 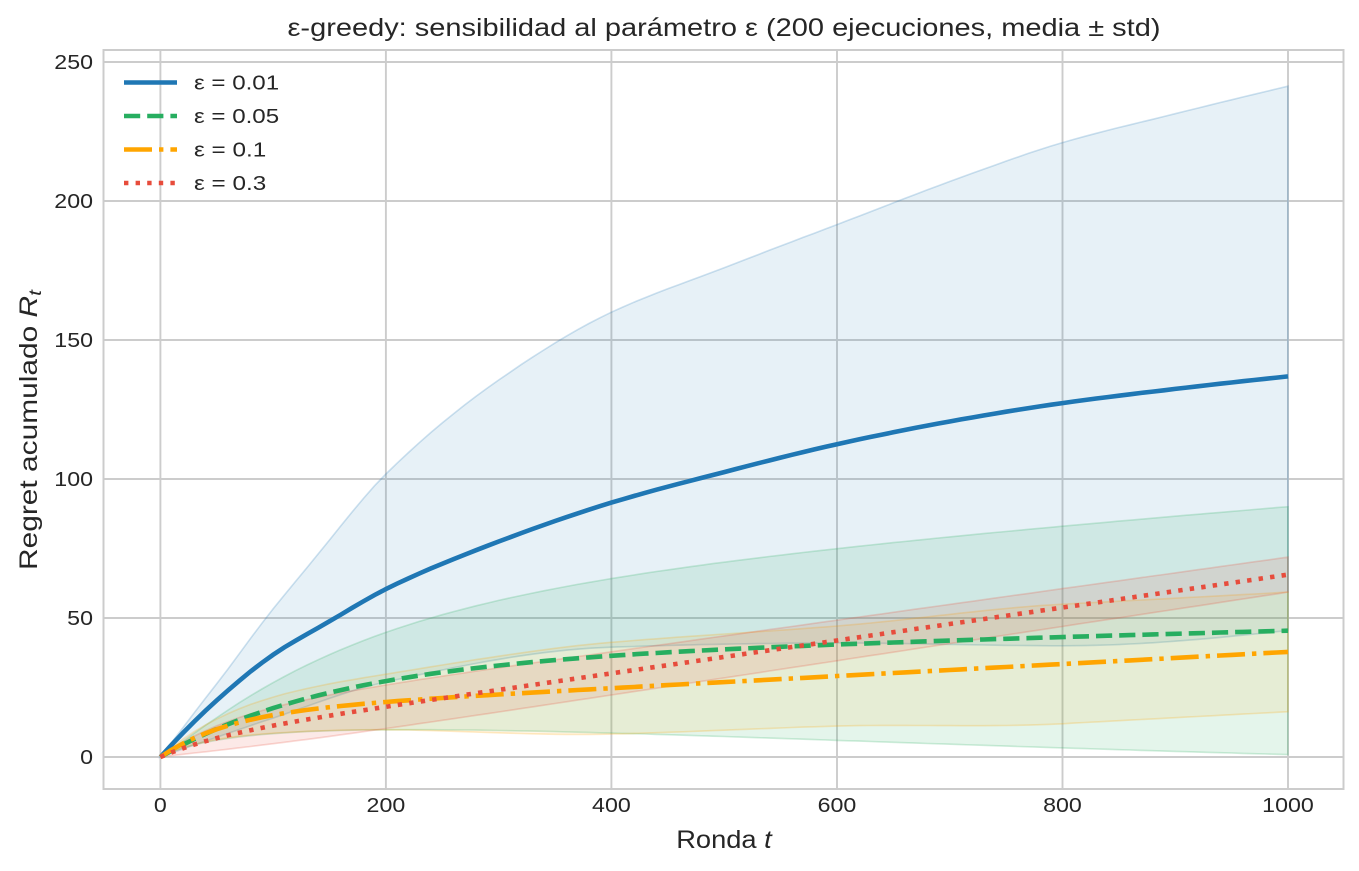 What do you see at coordinates (1288, 805) in the screenshot?
I see `svg-text: 1000` at bounding box center [1288, 805].